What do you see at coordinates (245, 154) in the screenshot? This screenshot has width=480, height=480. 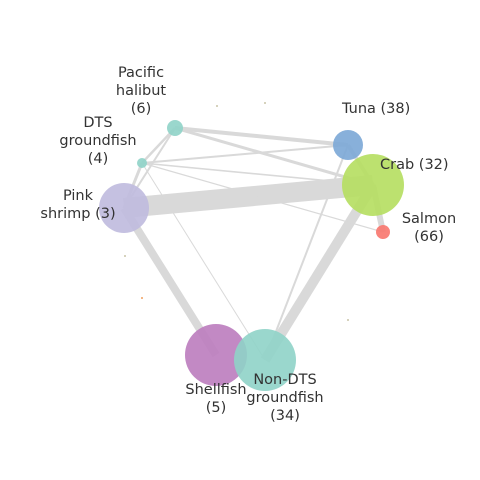 I see `edge-dts_groundfish-tuna` at bounding box center [245, 154].